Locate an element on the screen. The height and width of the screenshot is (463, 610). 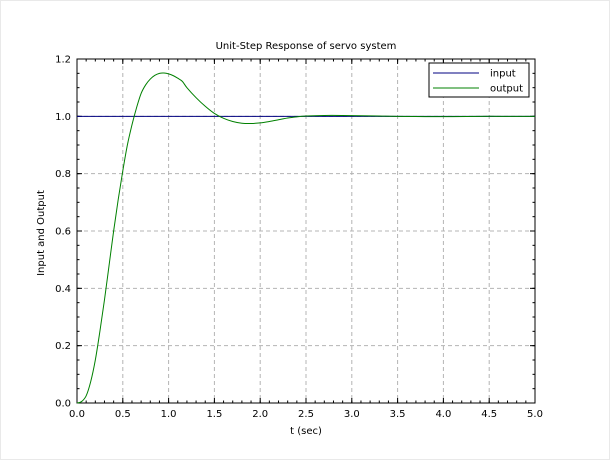
legend: input output is located at coordinates (479, 80).